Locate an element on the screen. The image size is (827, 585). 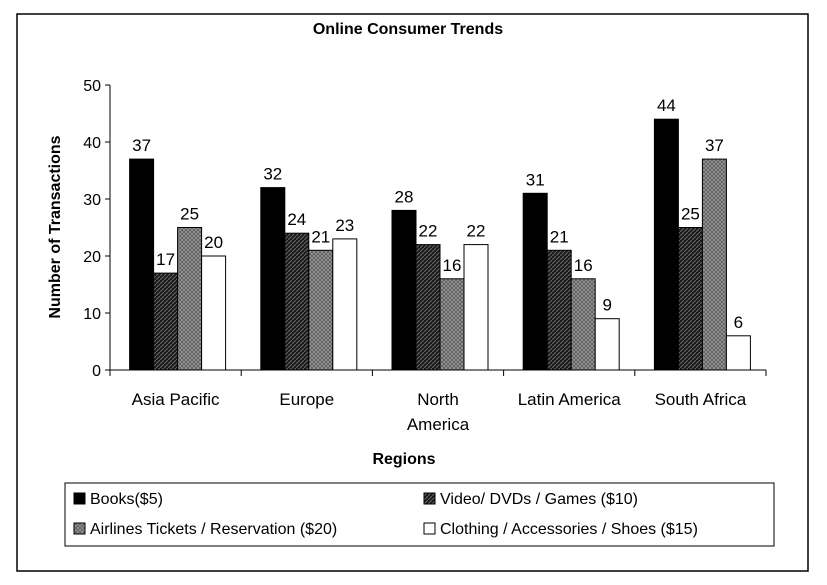
x-tick-label: Asia Pacific is located at coordinates (176, 399).